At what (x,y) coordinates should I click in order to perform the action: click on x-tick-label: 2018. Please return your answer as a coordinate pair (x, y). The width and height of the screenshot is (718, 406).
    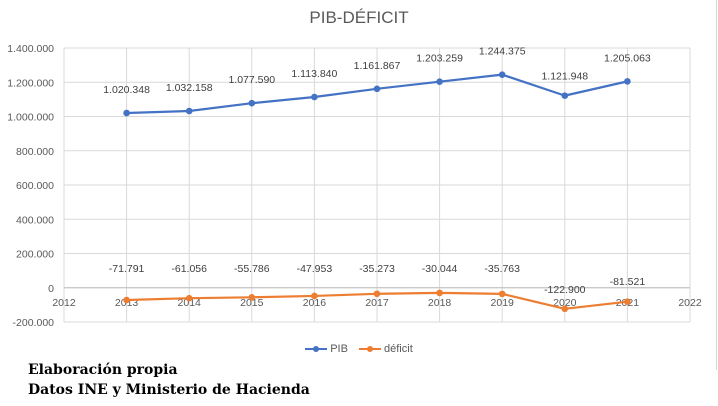
    Looking at the image, I should click on (440, 303).